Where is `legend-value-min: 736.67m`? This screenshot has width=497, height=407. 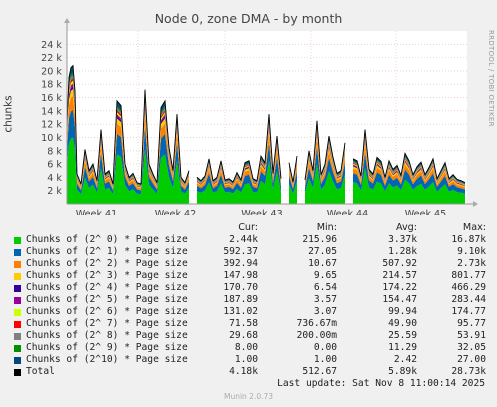 legend-value-min: 736.67m is located at coordinates (316, 323).